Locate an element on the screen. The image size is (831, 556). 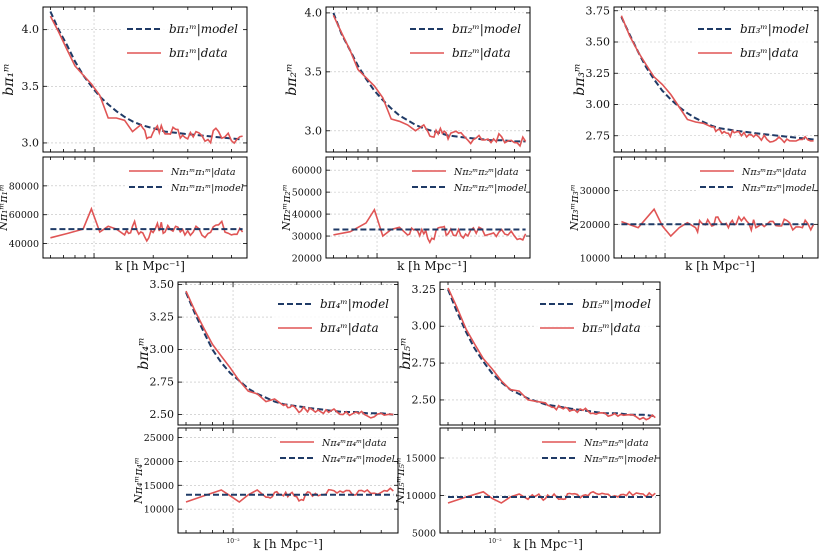
pi3-top-legend-label-model: bπ₃ᵐ|model is located at coordinates (774, 29).